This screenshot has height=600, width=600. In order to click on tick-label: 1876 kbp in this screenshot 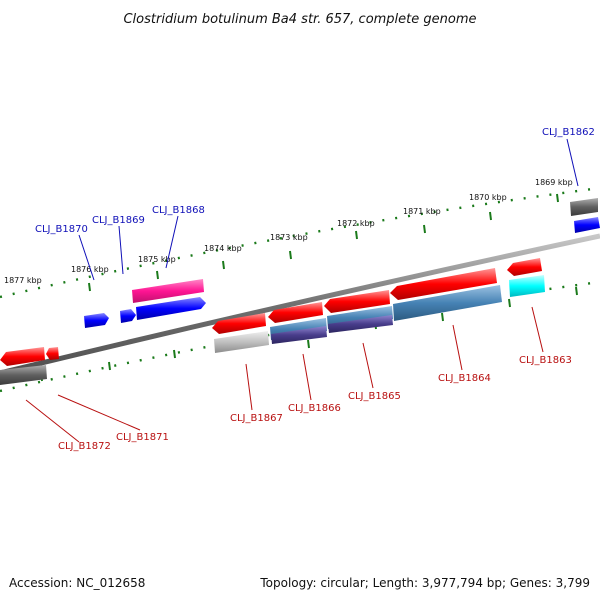, I will do `click(90, 269)`.